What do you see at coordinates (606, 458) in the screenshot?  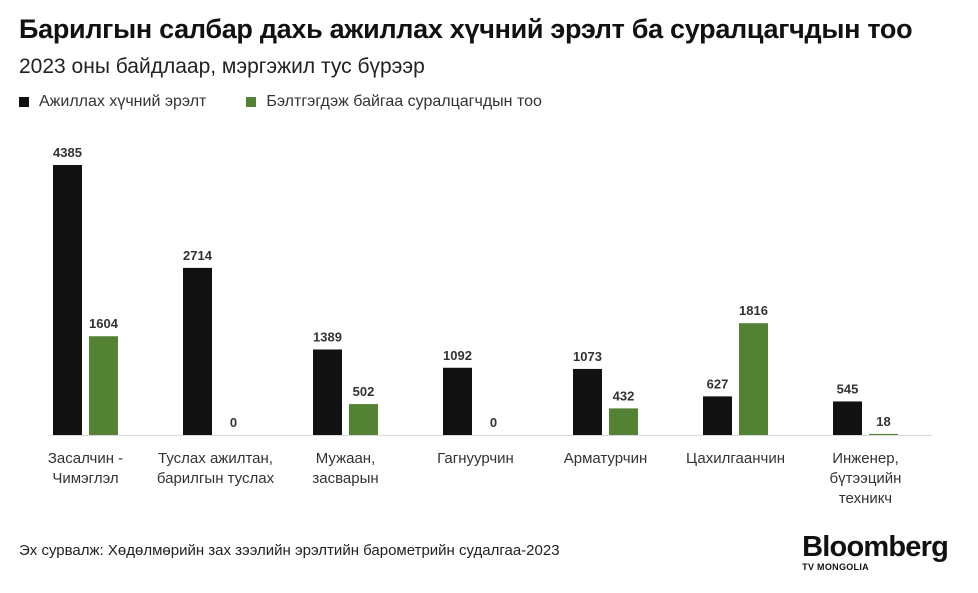 I see `category-label-4: Арматурчин` at bounding box center [606, 458].